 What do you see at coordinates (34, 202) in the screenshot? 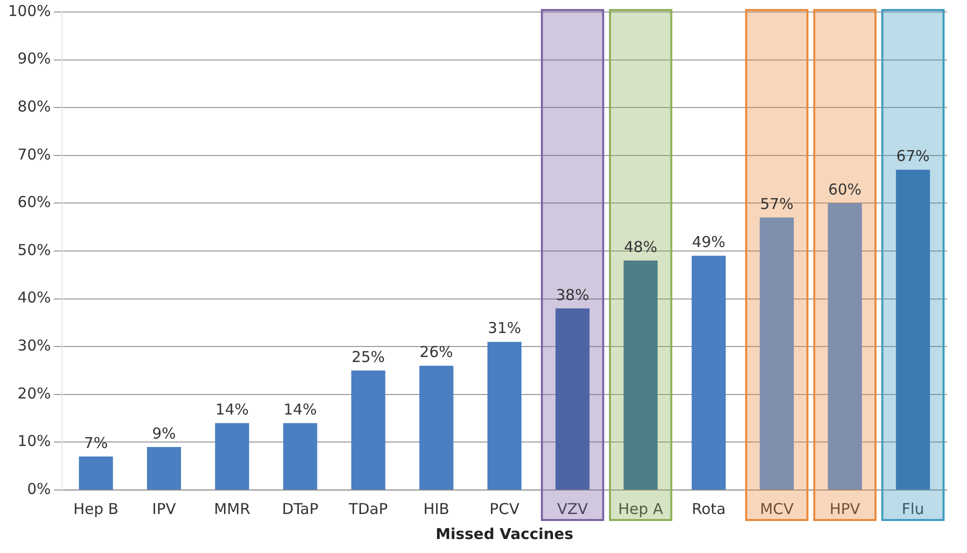
I see `y-tick-label: 60%` at bounding box center [34, 202].